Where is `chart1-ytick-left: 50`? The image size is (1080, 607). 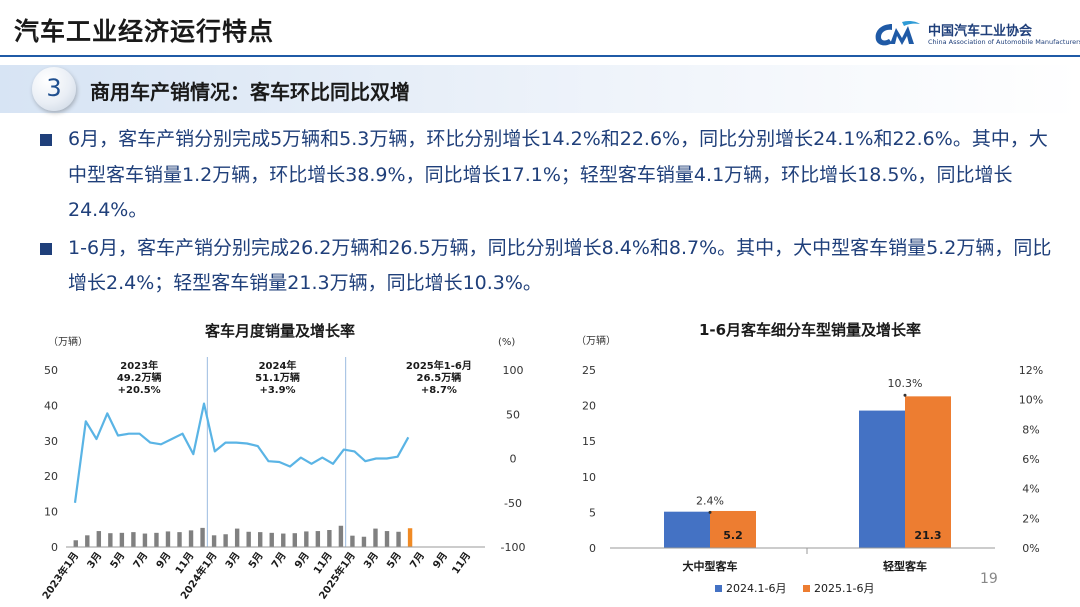 chart1-ytick-left: 50 is located at coordinates (51, 370).